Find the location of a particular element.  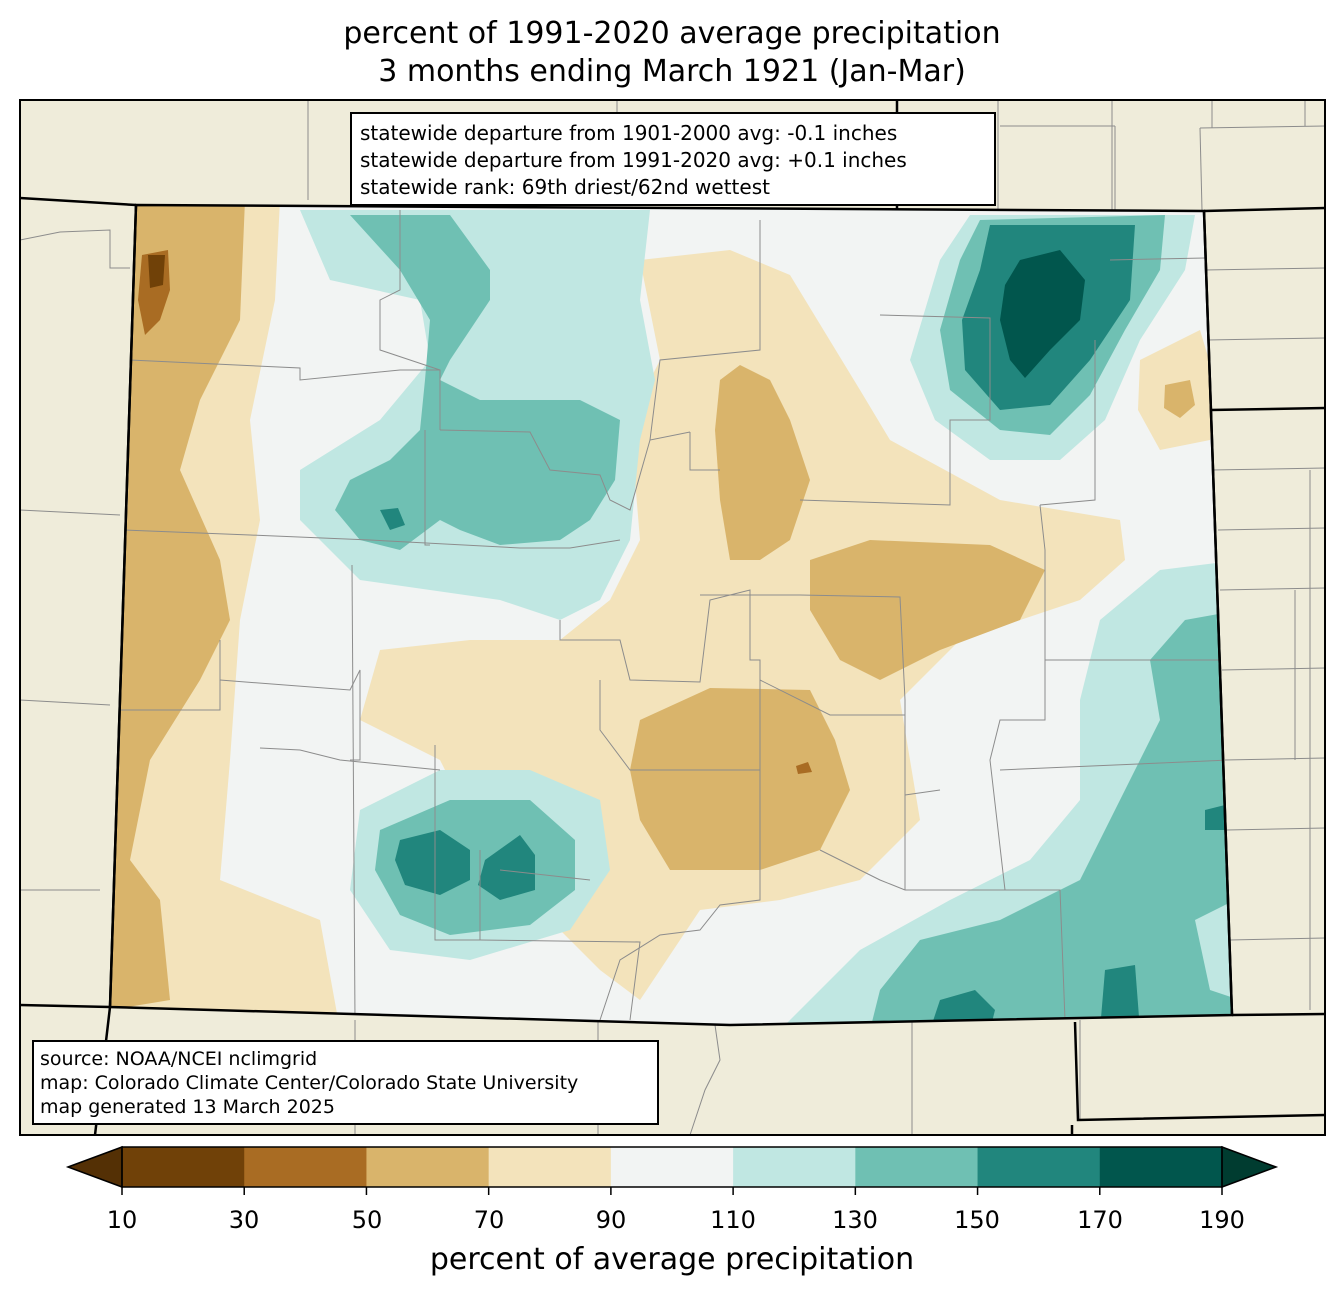

colorbar-tick-label: 30 is located at coordinates (244, 1220).